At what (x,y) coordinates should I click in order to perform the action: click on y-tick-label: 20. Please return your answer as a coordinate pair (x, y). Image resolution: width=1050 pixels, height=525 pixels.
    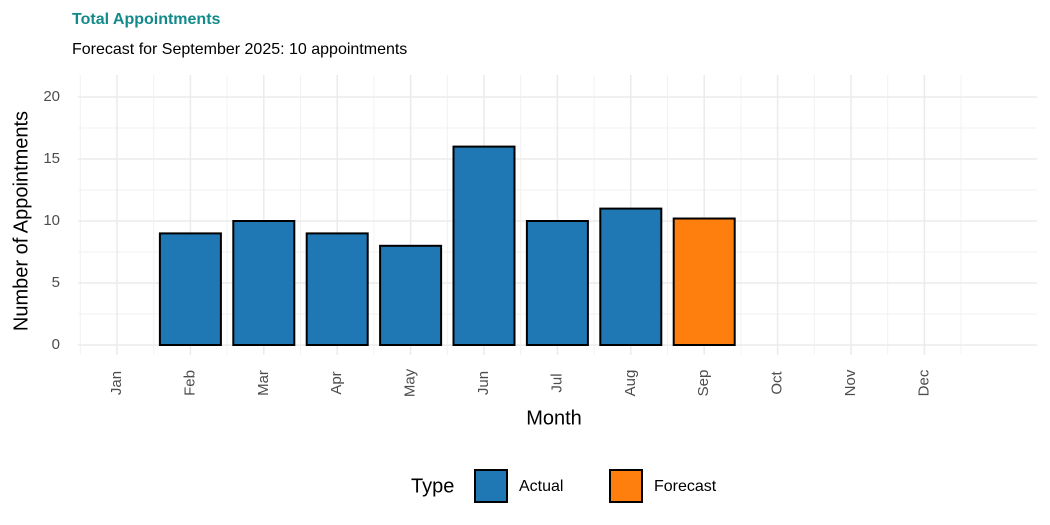
    Looking at the image, I should click on (51, 96).